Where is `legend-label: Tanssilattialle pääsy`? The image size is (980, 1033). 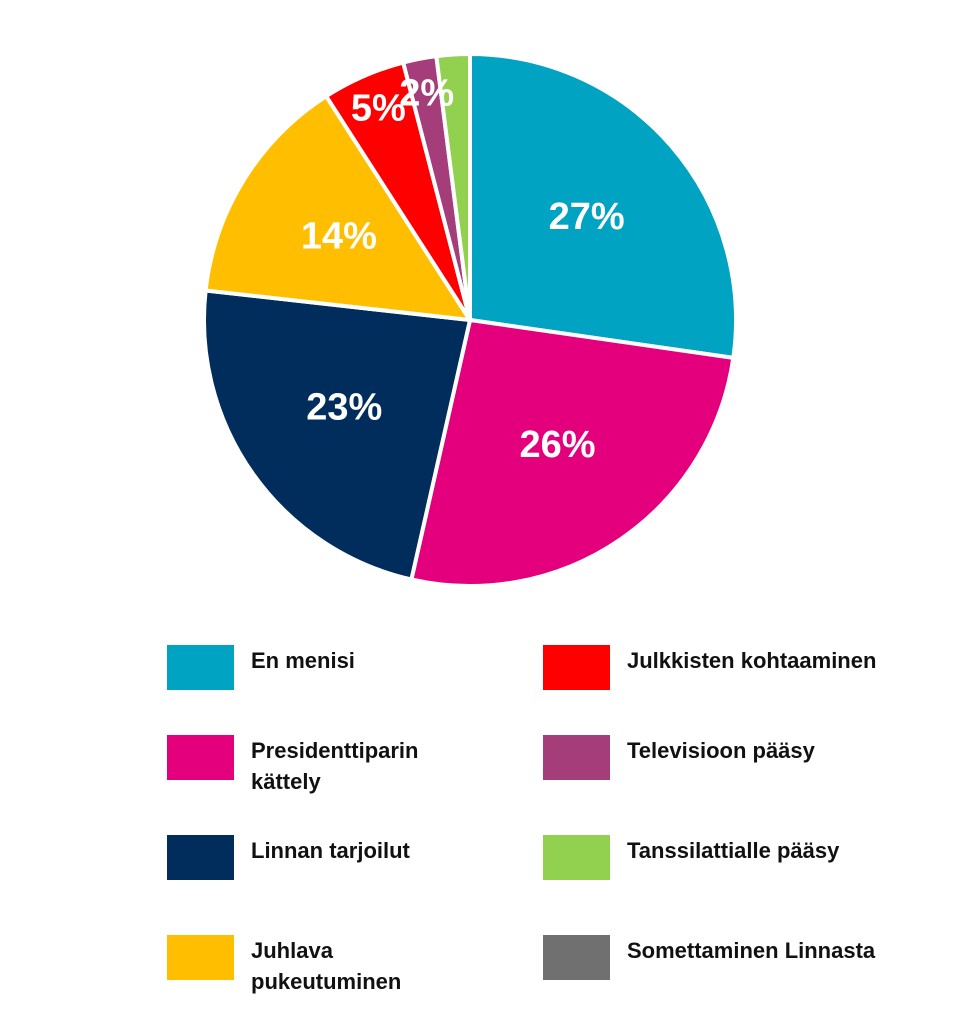
legend-label: Tanssilattialle pääsy is located at coordinates (733, 850).